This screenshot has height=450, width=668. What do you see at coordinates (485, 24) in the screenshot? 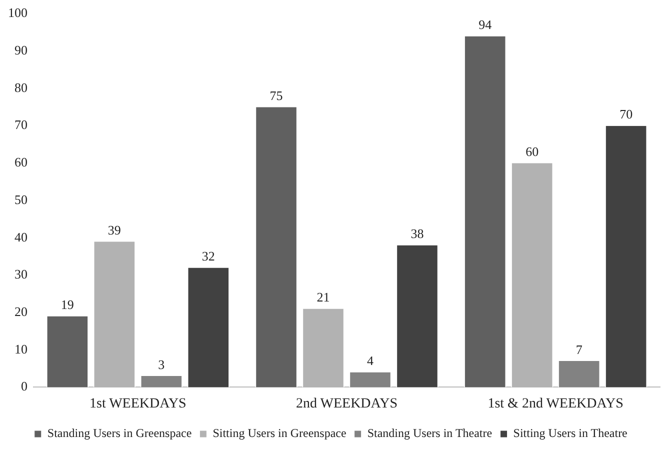
I see `data-label: 94` at bounding box center [485, 24].